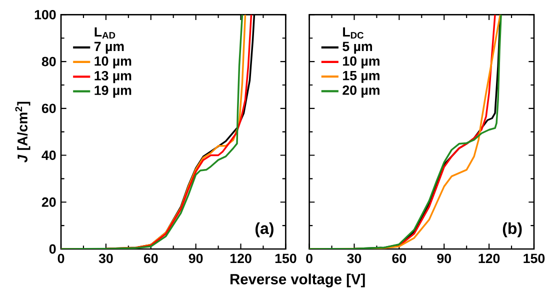 This screenshot has width=550, height=303. I want to click on annotation: (a), so click(264, 230).